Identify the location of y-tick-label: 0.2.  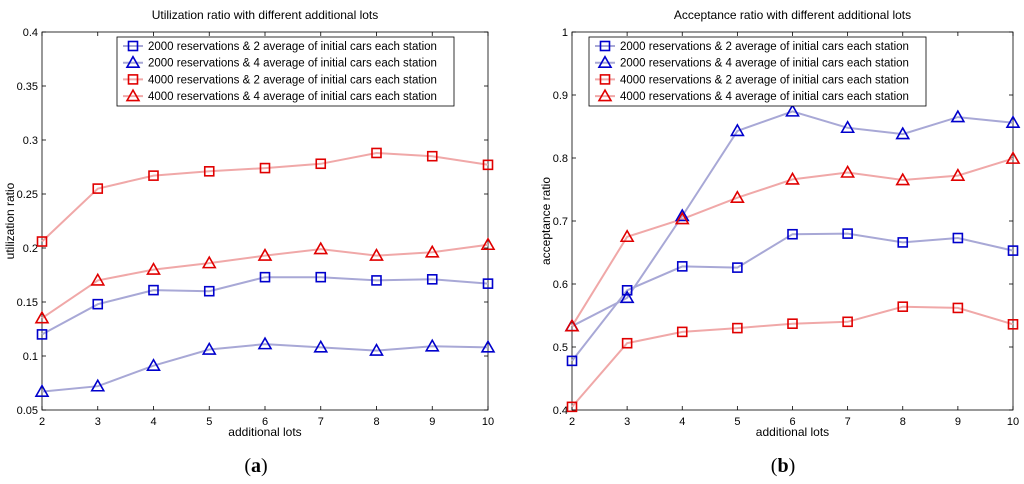
(30, 249).